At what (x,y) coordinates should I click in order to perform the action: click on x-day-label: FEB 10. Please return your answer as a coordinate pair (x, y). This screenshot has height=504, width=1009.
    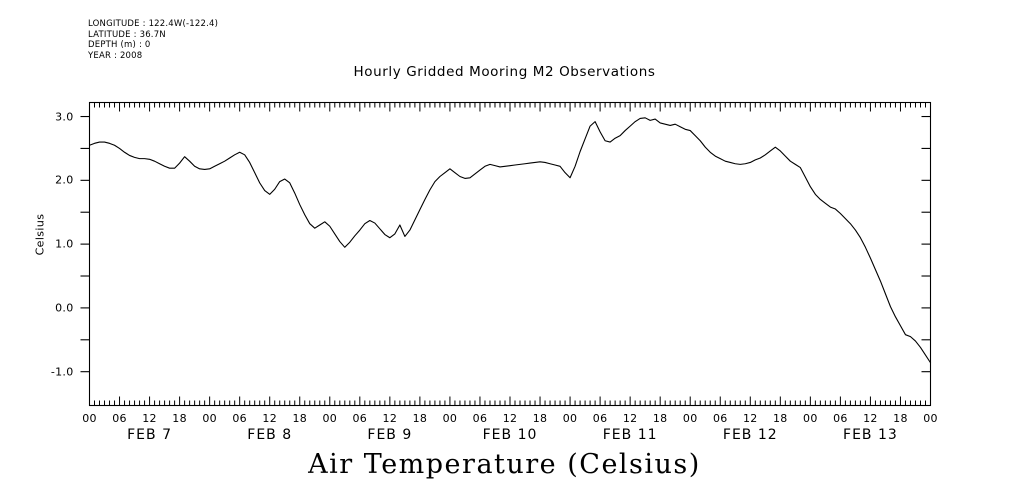
    Looking at the image, I should click on (510, 434).